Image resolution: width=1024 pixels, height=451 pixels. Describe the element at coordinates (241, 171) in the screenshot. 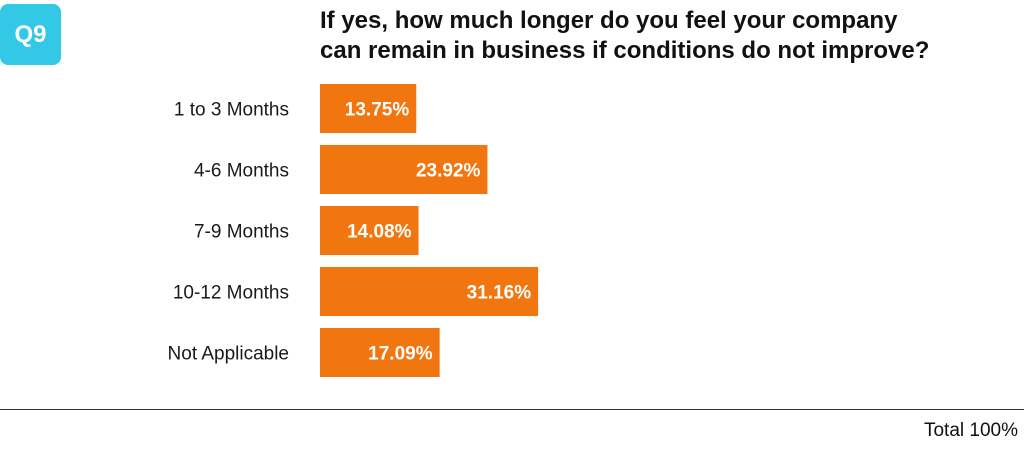

I see `category-label: 4-6 Months` at that location.